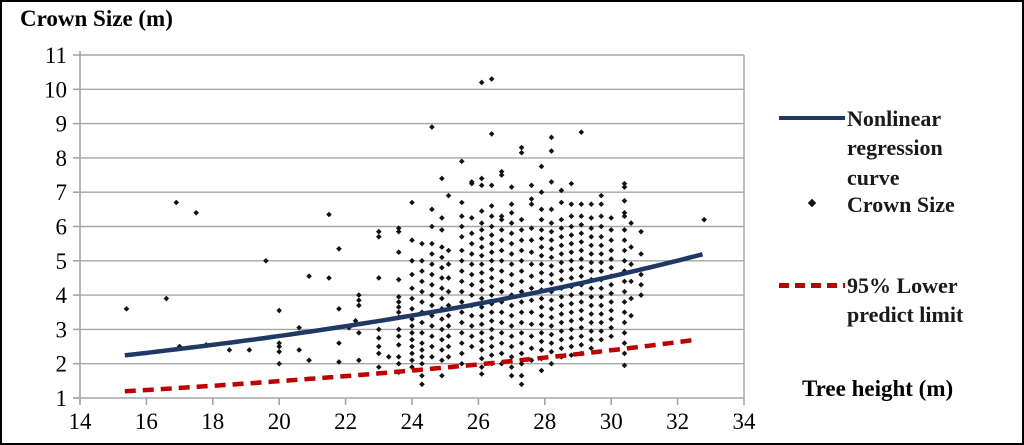 This screenshot has height=445, width=1024. I want to click on legend-label-crown-size: Crown Size, so click(901, 204).